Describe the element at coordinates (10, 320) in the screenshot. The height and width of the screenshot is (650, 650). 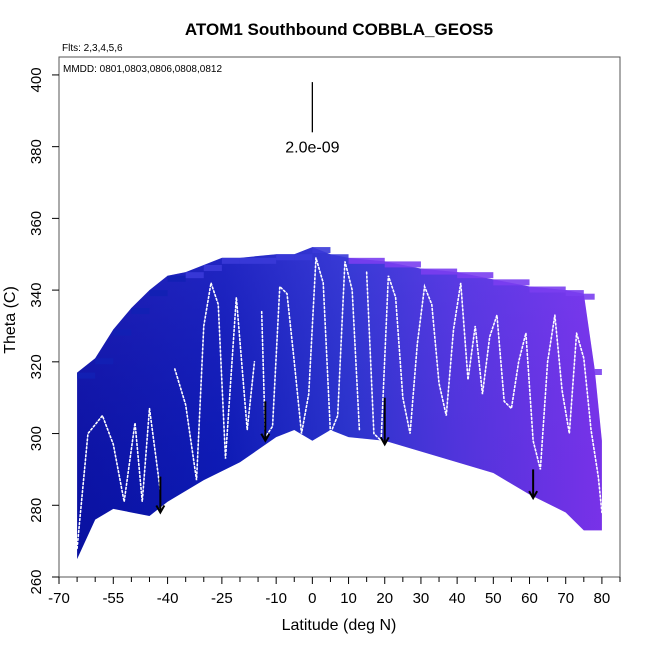
I see `y-axis-label: Theta (C)` at that location.